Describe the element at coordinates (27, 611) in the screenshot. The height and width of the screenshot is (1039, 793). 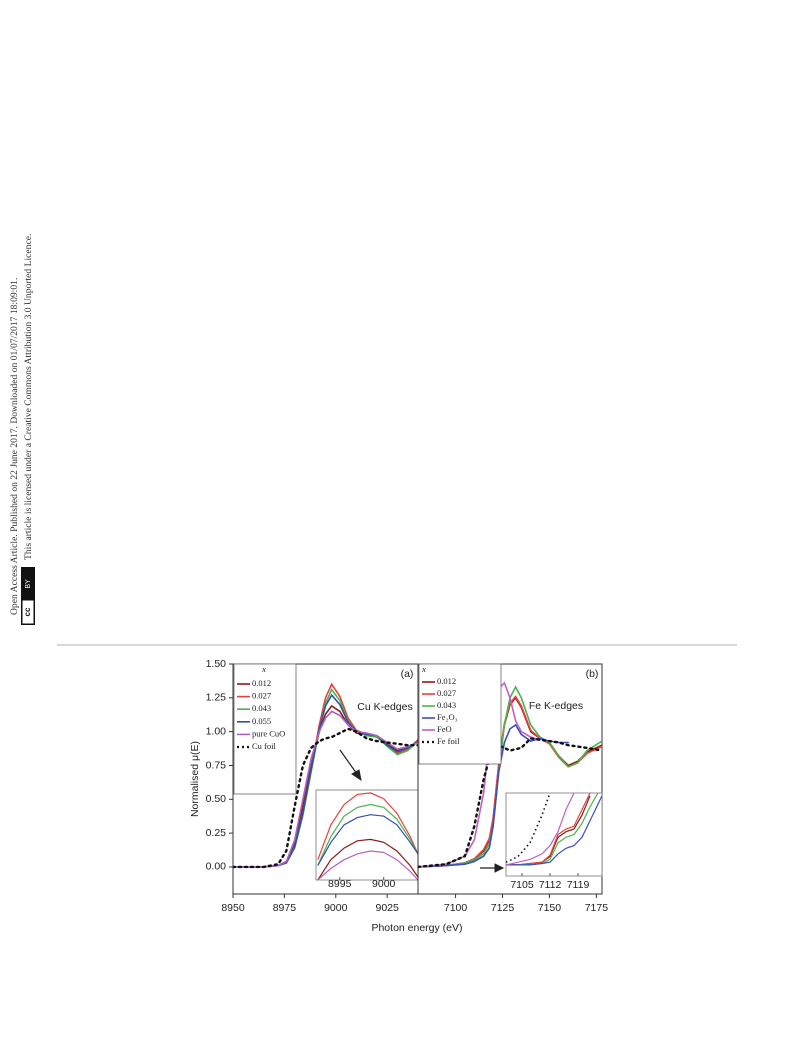
I see `badge-cc: cc` at that location.